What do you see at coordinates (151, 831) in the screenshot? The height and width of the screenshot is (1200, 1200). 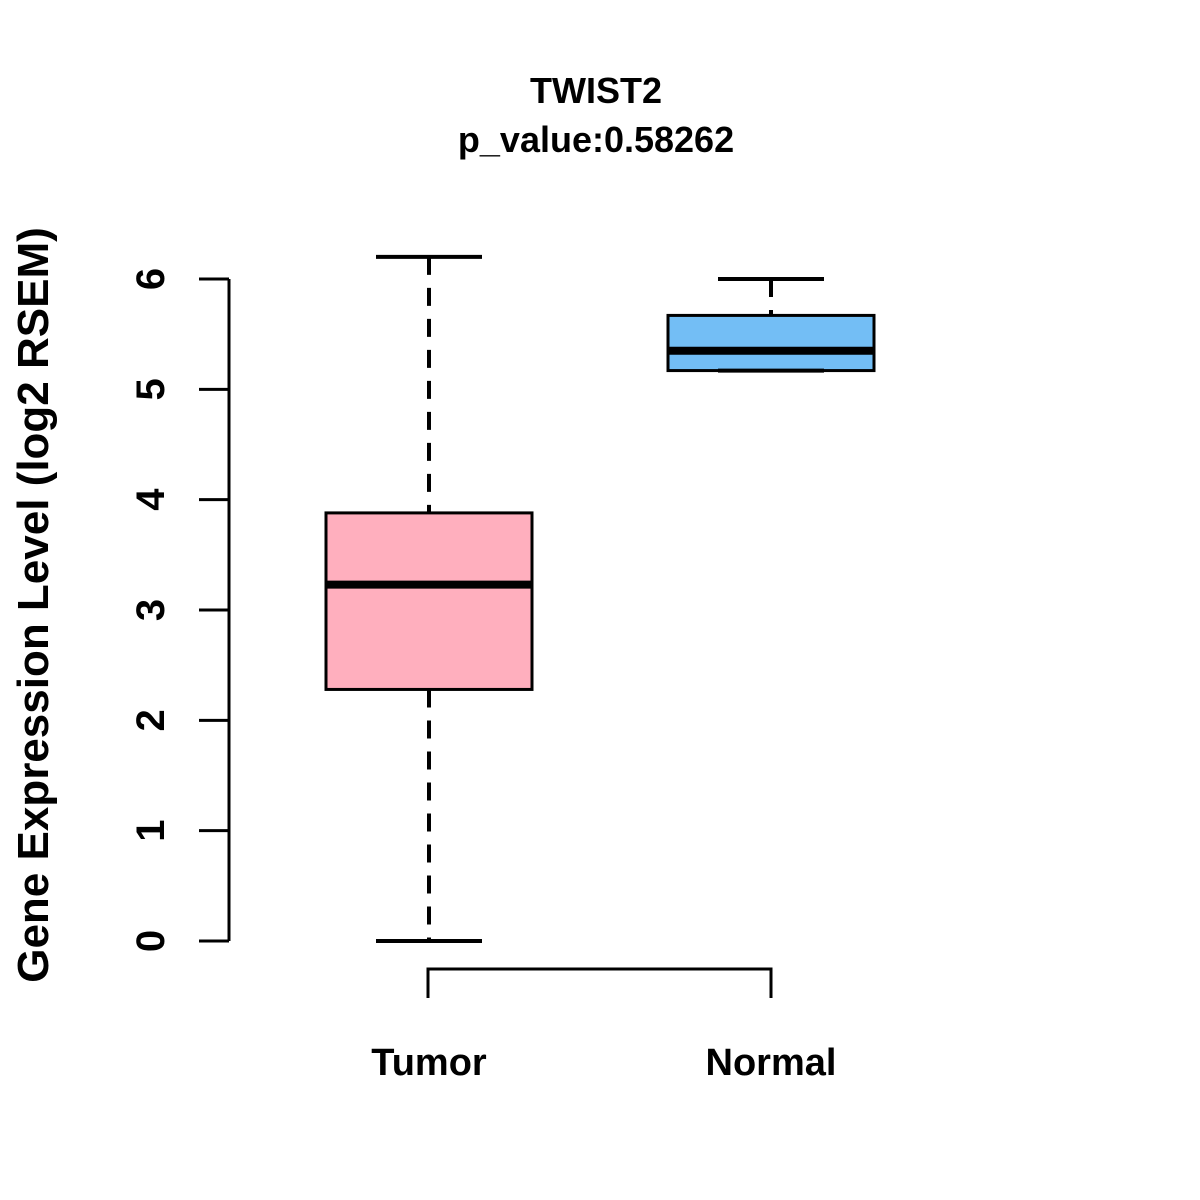 I see `y-tick-label: 1` at bounding box center [151, 831].